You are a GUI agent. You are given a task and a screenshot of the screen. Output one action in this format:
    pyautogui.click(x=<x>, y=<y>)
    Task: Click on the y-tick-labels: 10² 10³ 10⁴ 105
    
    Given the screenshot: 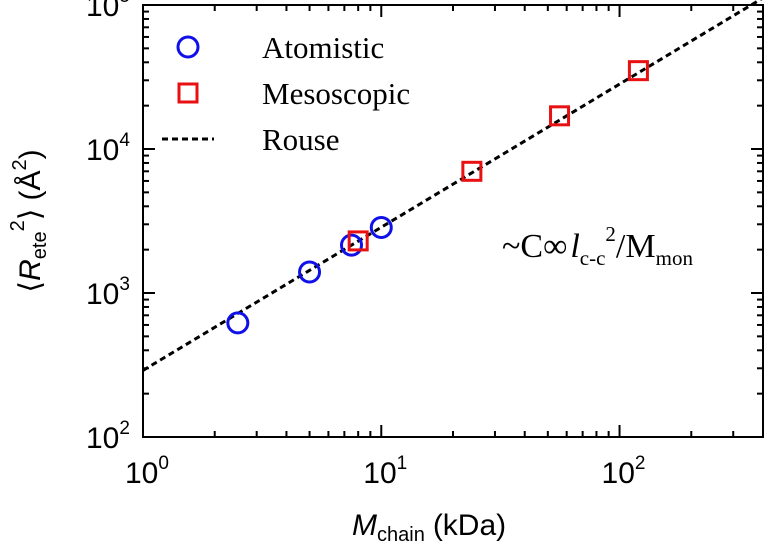 What is the action you would take?
    pyautogui.click(x=108, y=227)
    